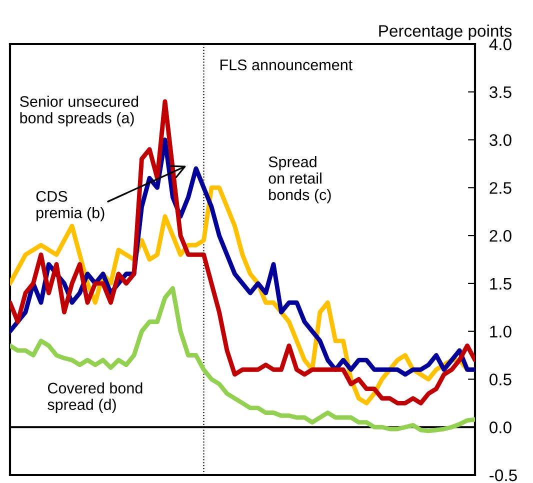 The image size is (533, 483). Describe the element at coordinates (501, 140) in the screenshot. I see `y-tick-label: 3.0` at that location.